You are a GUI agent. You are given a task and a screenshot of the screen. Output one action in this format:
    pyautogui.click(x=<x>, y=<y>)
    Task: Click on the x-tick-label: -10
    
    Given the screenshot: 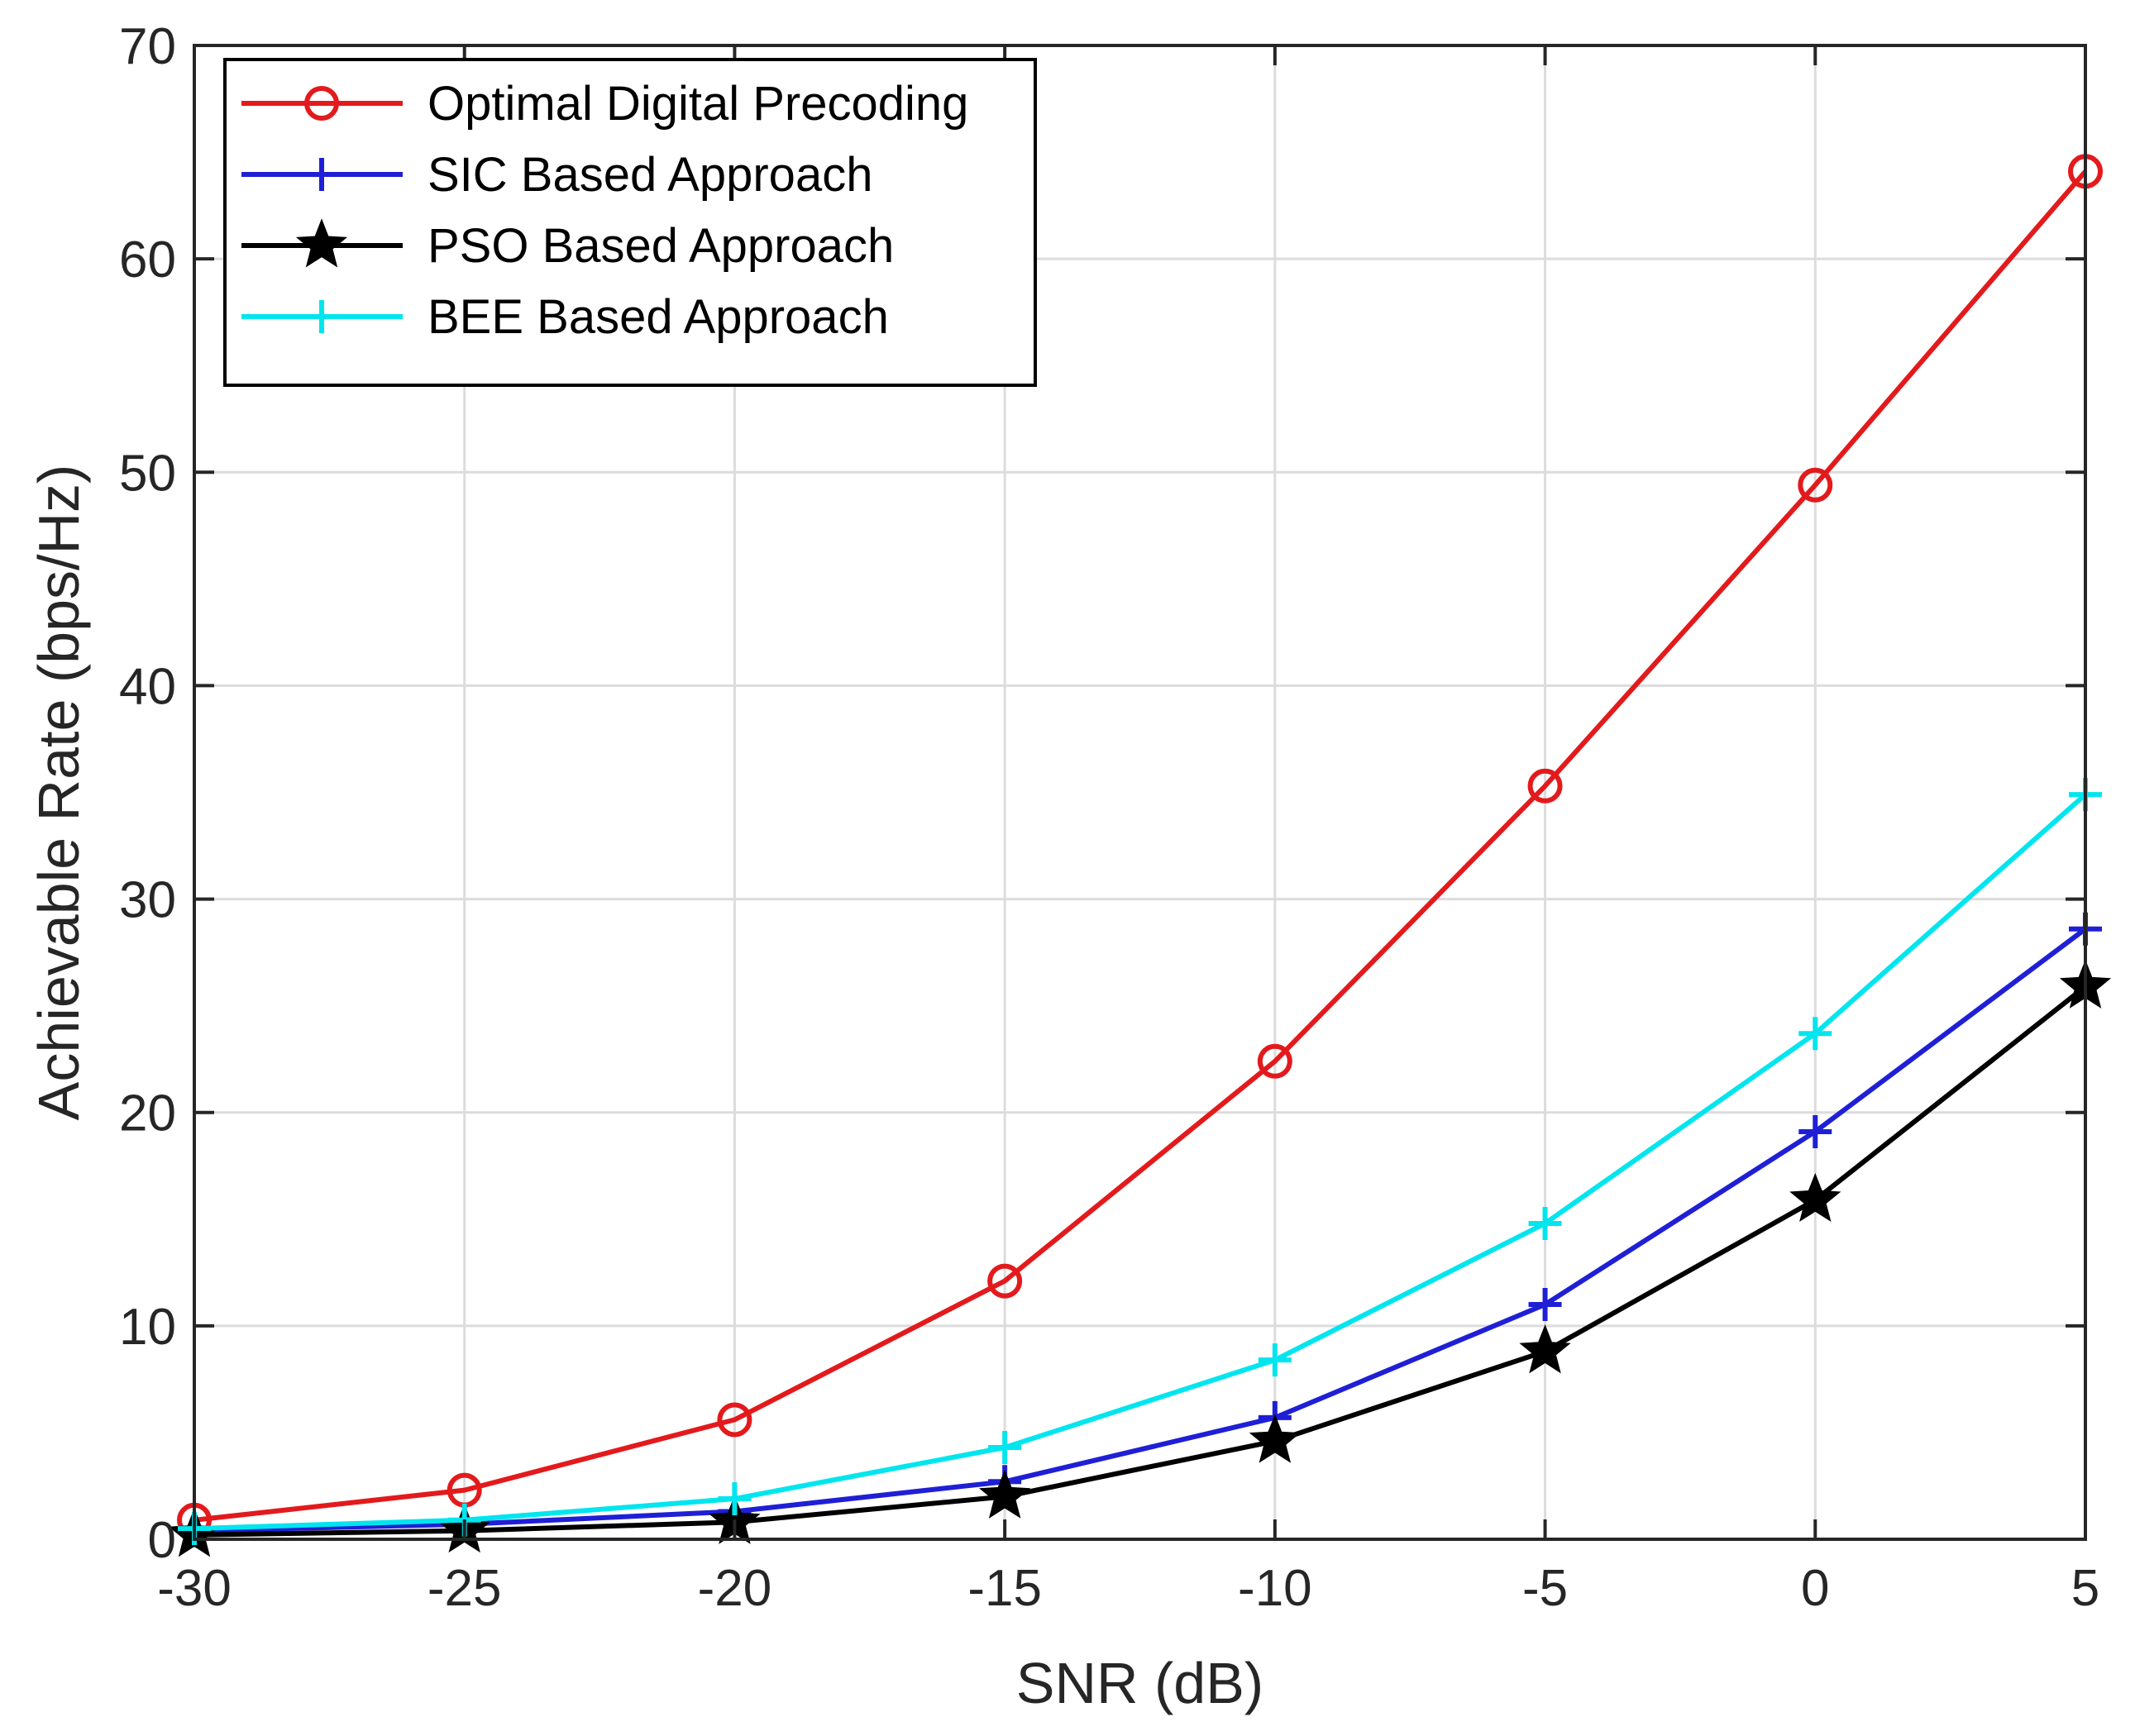 What is the action you would take?
    pyautogui.click(x=1275, y=1589)
    